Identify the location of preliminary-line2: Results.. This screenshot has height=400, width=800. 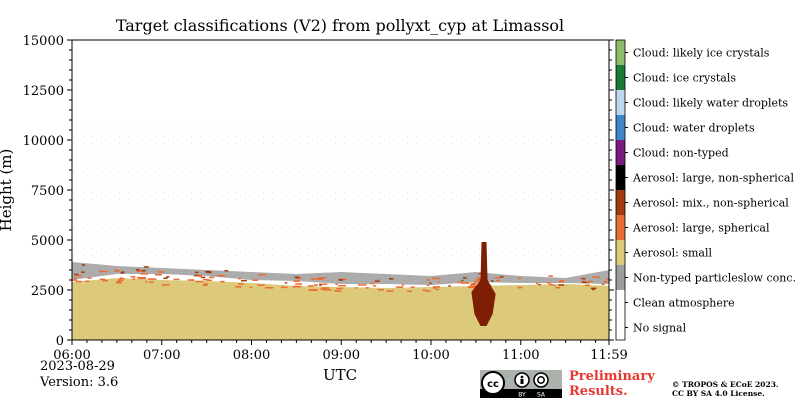
(598, 391).